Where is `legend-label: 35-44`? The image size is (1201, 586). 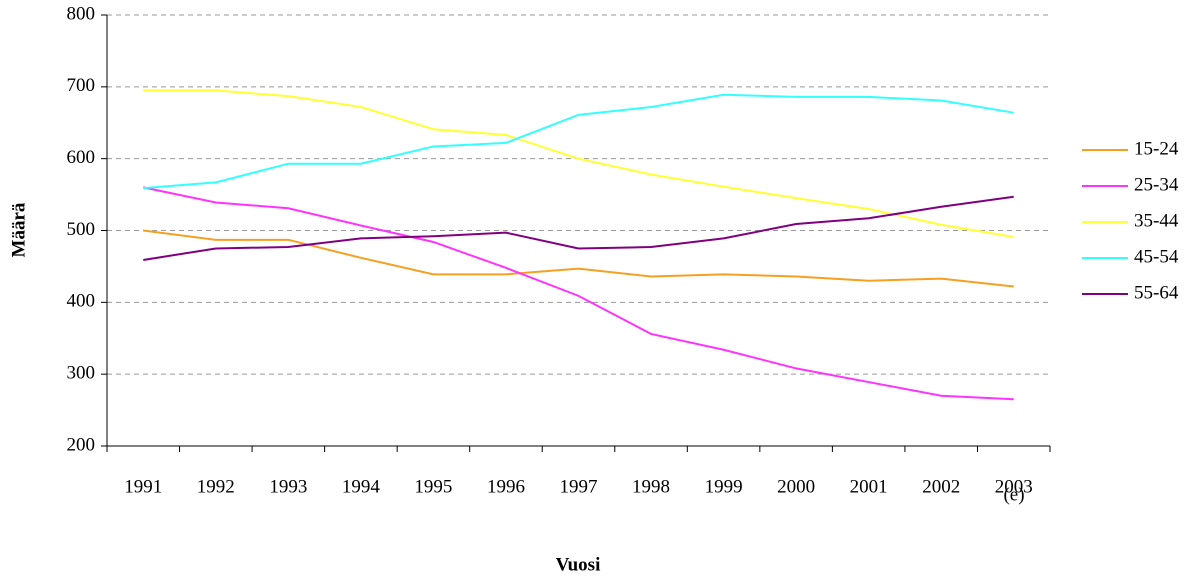
legend-label: 35-44 is located at coordinates (1156, 220).